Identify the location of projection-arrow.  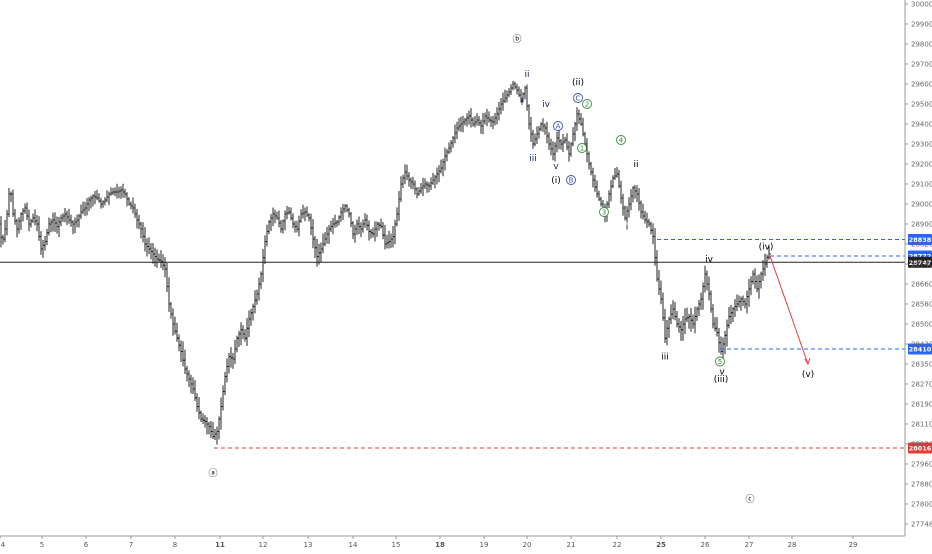
(789, 310).